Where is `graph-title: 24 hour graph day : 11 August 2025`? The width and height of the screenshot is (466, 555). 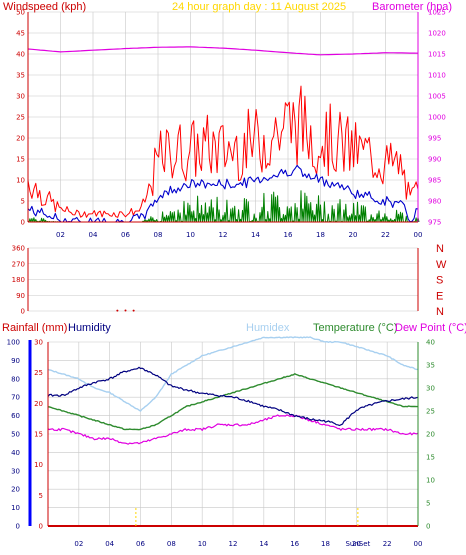
graph-title: 24 hour graph day : 11 August 2025 is located at coordinates (259, 7).